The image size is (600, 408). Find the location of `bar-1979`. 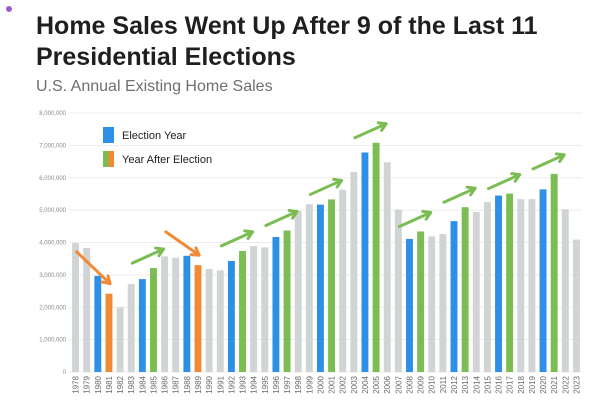

bar-1979 is located at coordinates (87, 310).